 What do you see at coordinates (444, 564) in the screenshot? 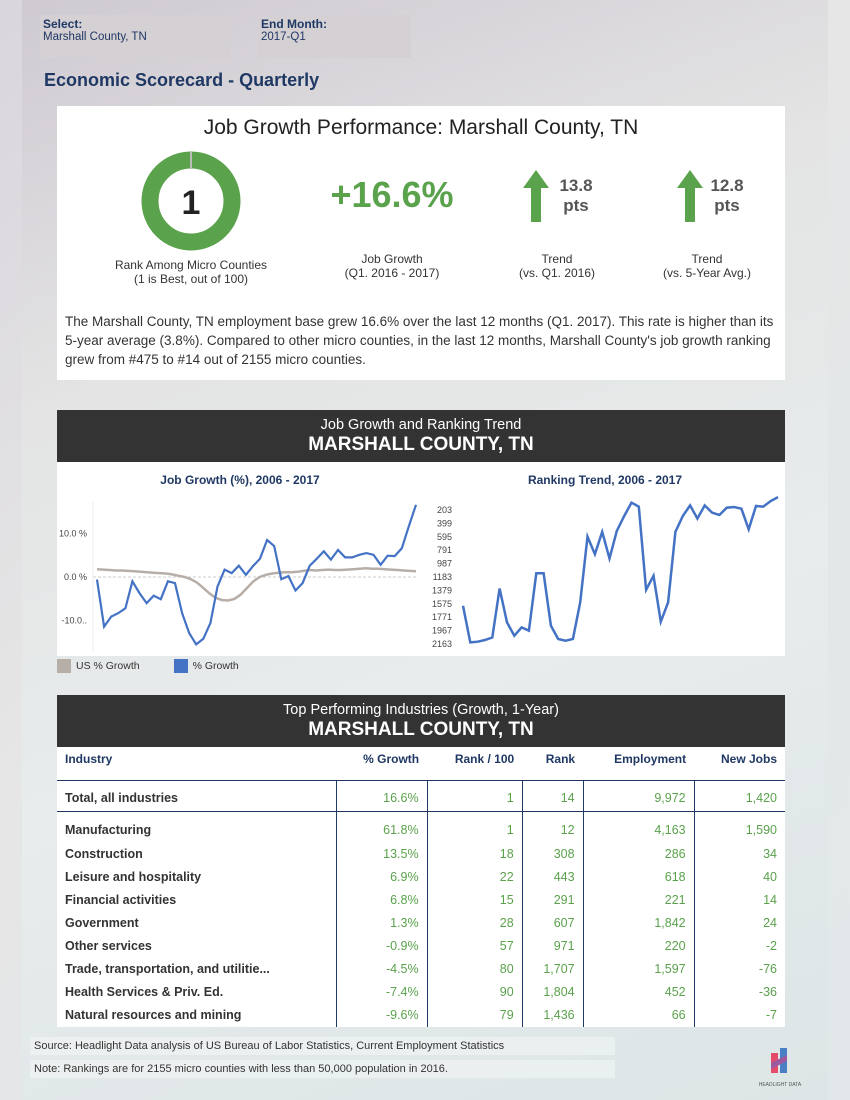
I see `y-tick-label: 987` at bounding box center [444, 564].